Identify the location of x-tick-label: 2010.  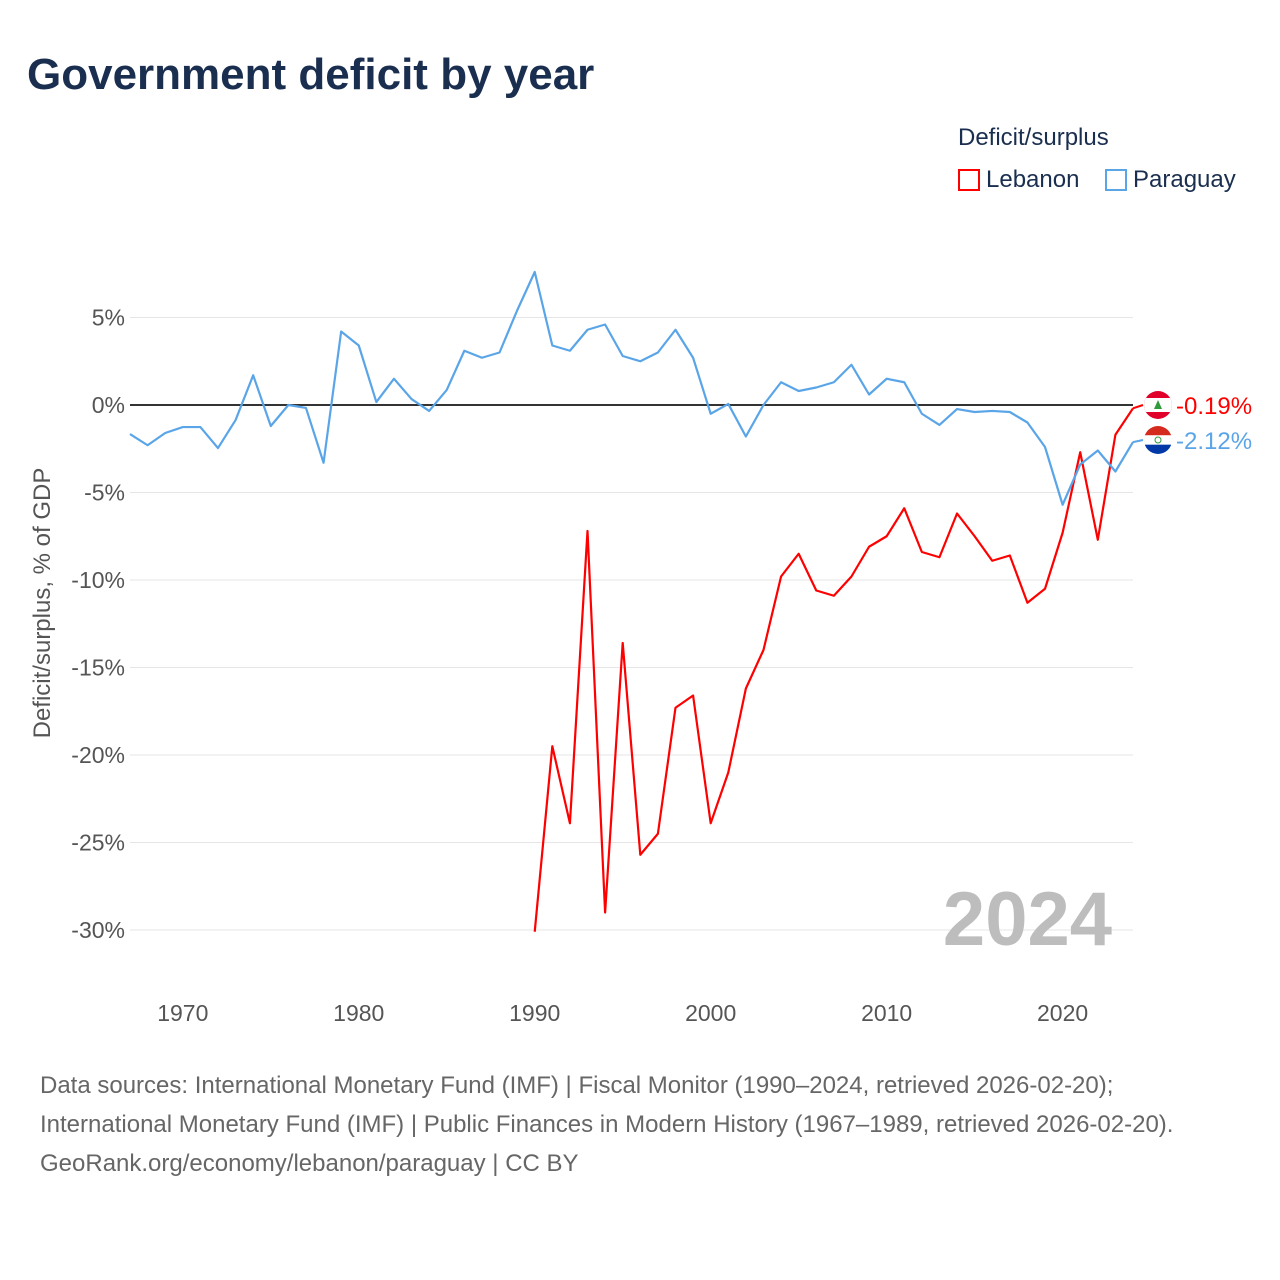
(886, 1013).